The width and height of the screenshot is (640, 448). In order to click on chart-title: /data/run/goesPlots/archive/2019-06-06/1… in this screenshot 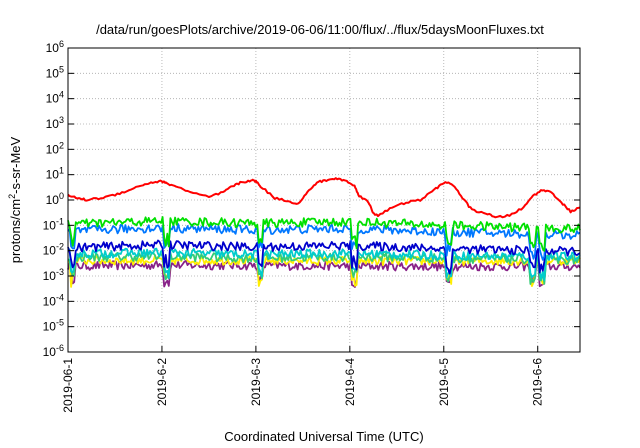, I will do `click(320, 29)`.